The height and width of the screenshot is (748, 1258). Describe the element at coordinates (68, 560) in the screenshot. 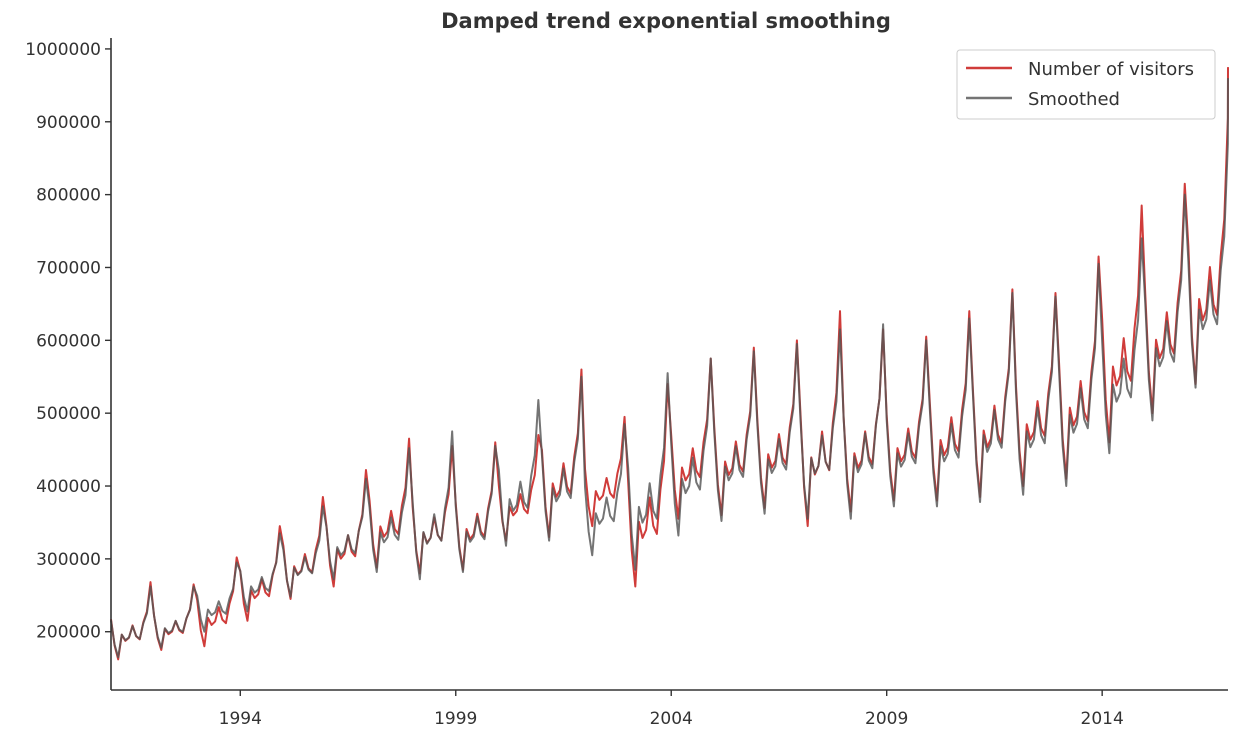

I see `y-tick-label: 300000` at that location.